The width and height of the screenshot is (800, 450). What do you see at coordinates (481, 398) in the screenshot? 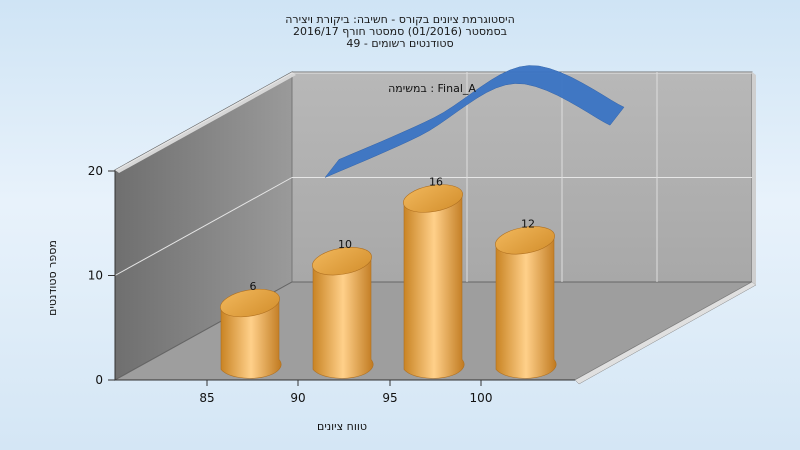
I see `x-tick-label: 100` at bounding box center [481, 398].